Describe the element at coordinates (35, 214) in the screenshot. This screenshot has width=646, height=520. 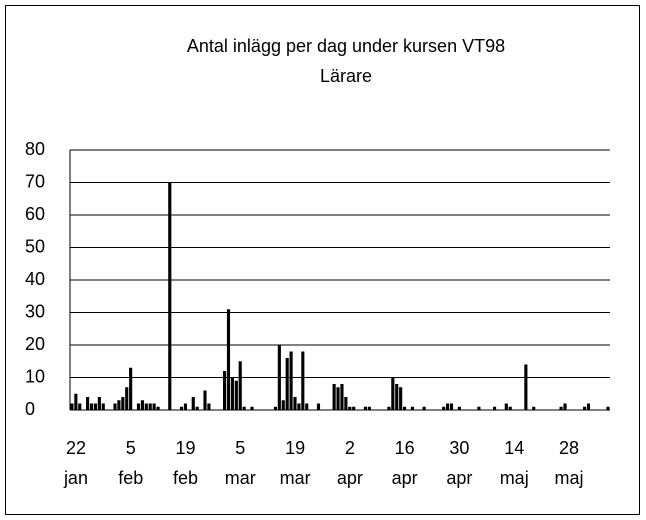
I see `y-tick-label: 60` at that location.